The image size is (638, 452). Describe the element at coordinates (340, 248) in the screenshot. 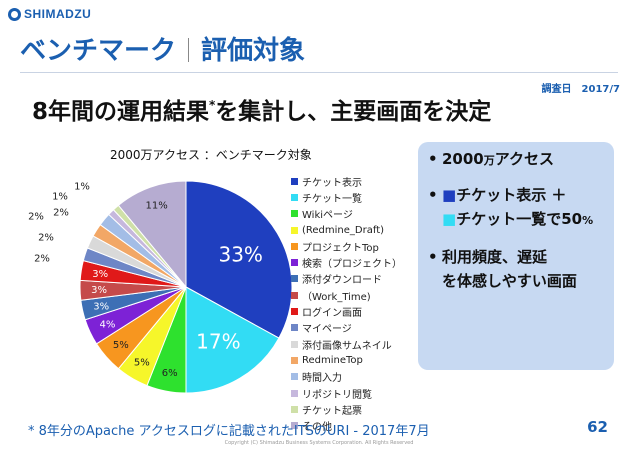

I see `legend-label: プロジェクトTop` at that location.